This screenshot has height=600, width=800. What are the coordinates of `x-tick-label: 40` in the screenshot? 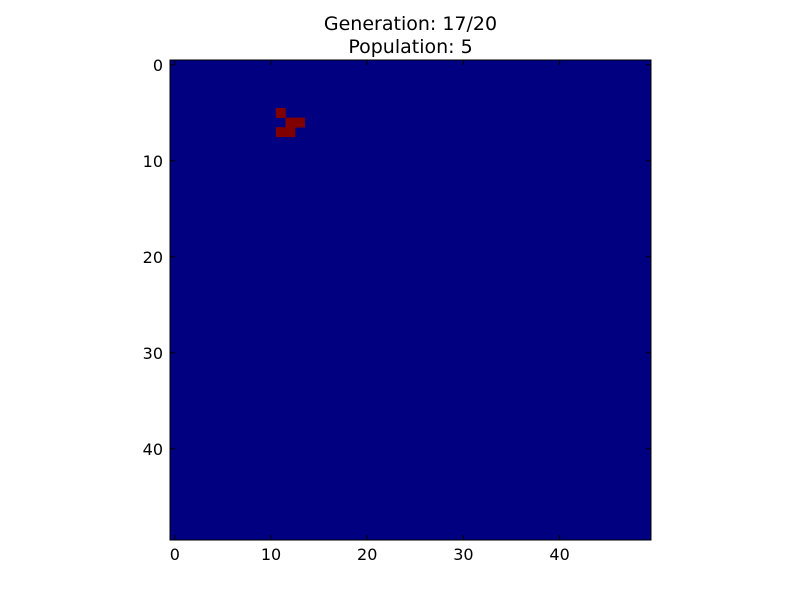 It's located at (559, 554).